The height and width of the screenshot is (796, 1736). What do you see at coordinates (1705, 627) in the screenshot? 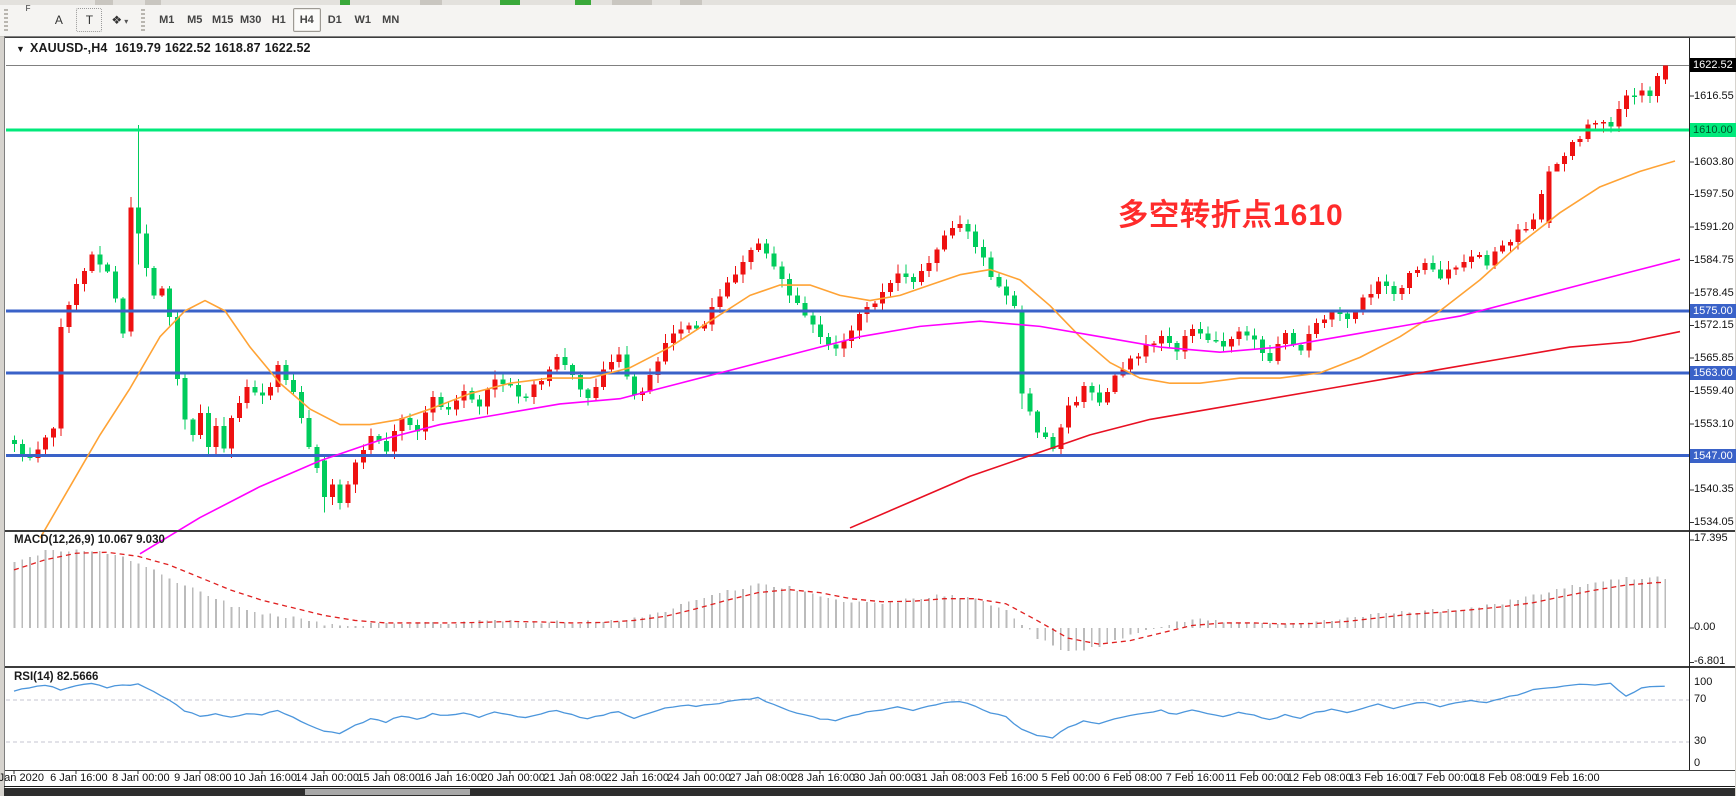
I see `macd-axis-label: 0.00` at bounding box center [1705, 627].